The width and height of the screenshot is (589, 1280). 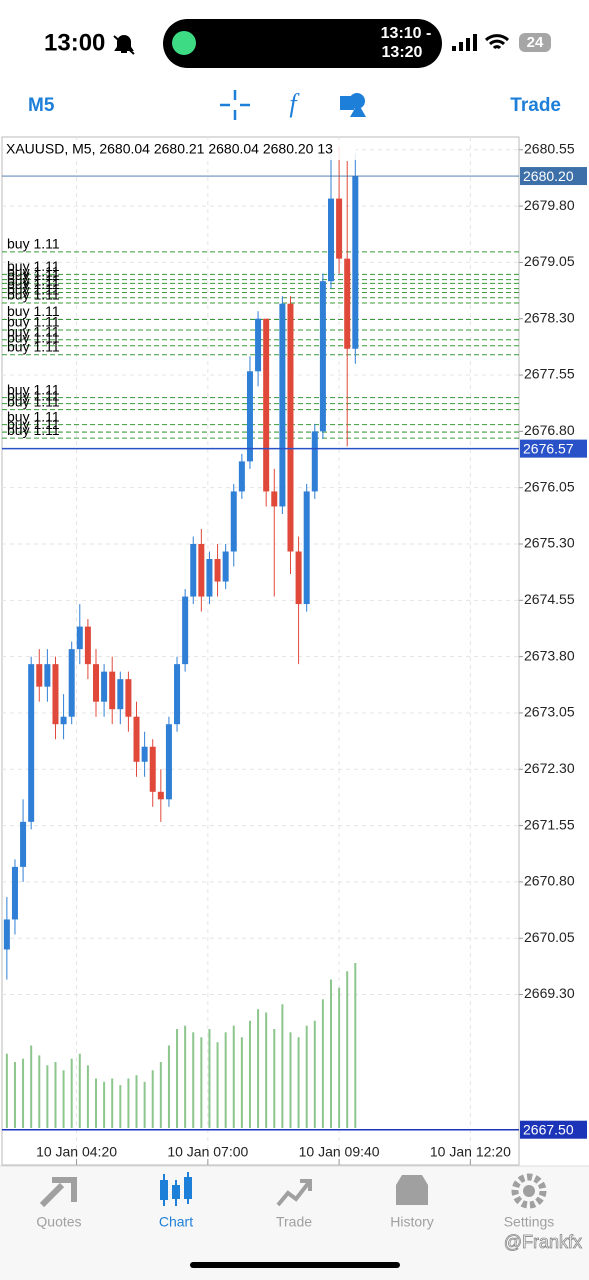 I want to click on tab-label: Settings, so click(x=529, y=1222).